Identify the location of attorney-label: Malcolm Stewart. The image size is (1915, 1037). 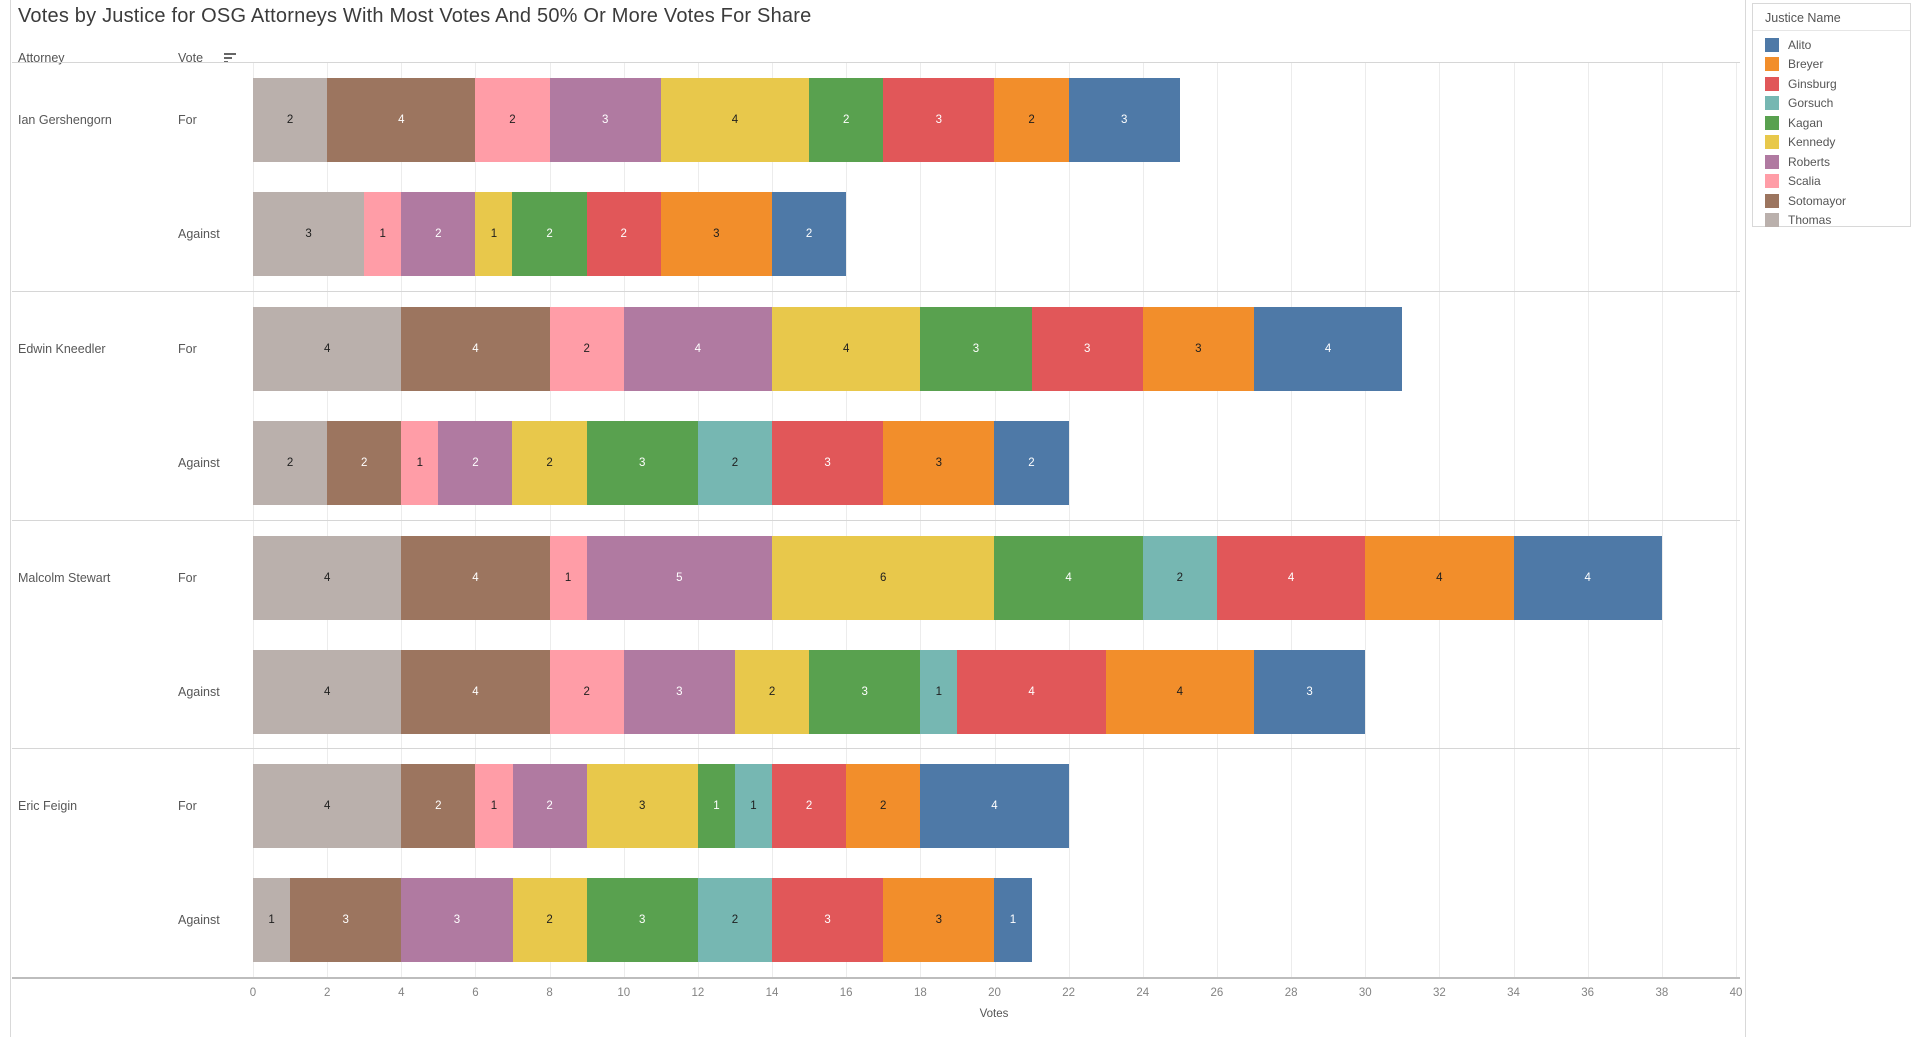
(64, 577).